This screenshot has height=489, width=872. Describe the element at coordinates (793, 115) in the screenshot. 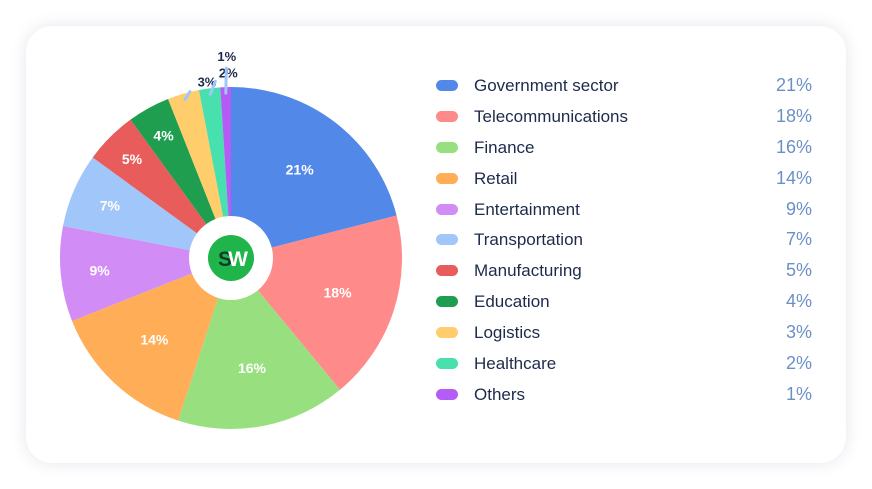

I see `legend-value: 18%` at that location.